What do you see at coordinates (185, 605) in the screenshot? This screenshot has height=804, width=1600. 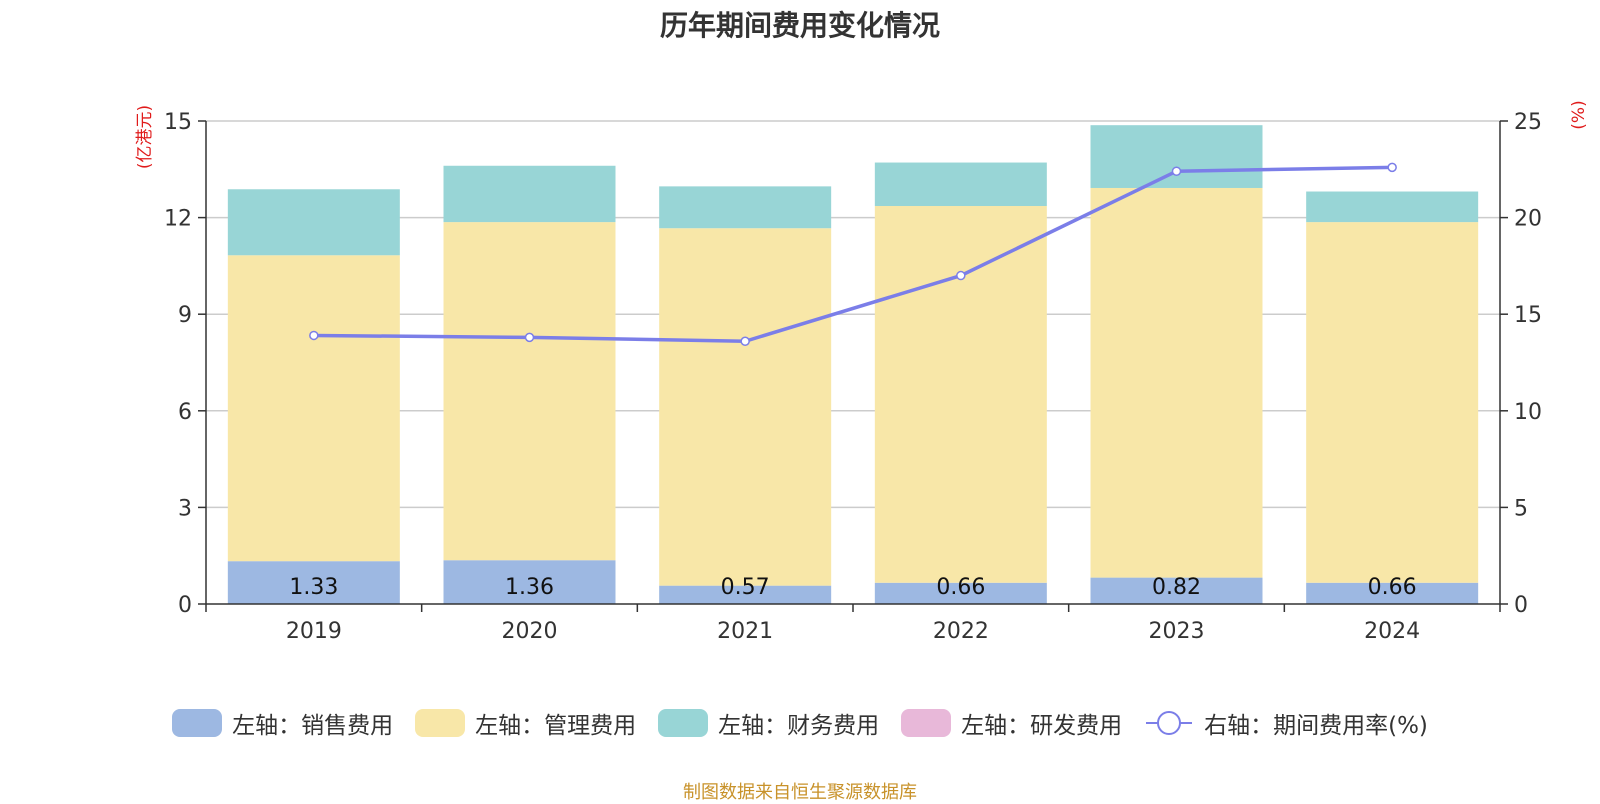 I see `y-left-tick-label: 0` at bounding box center [185, 605].